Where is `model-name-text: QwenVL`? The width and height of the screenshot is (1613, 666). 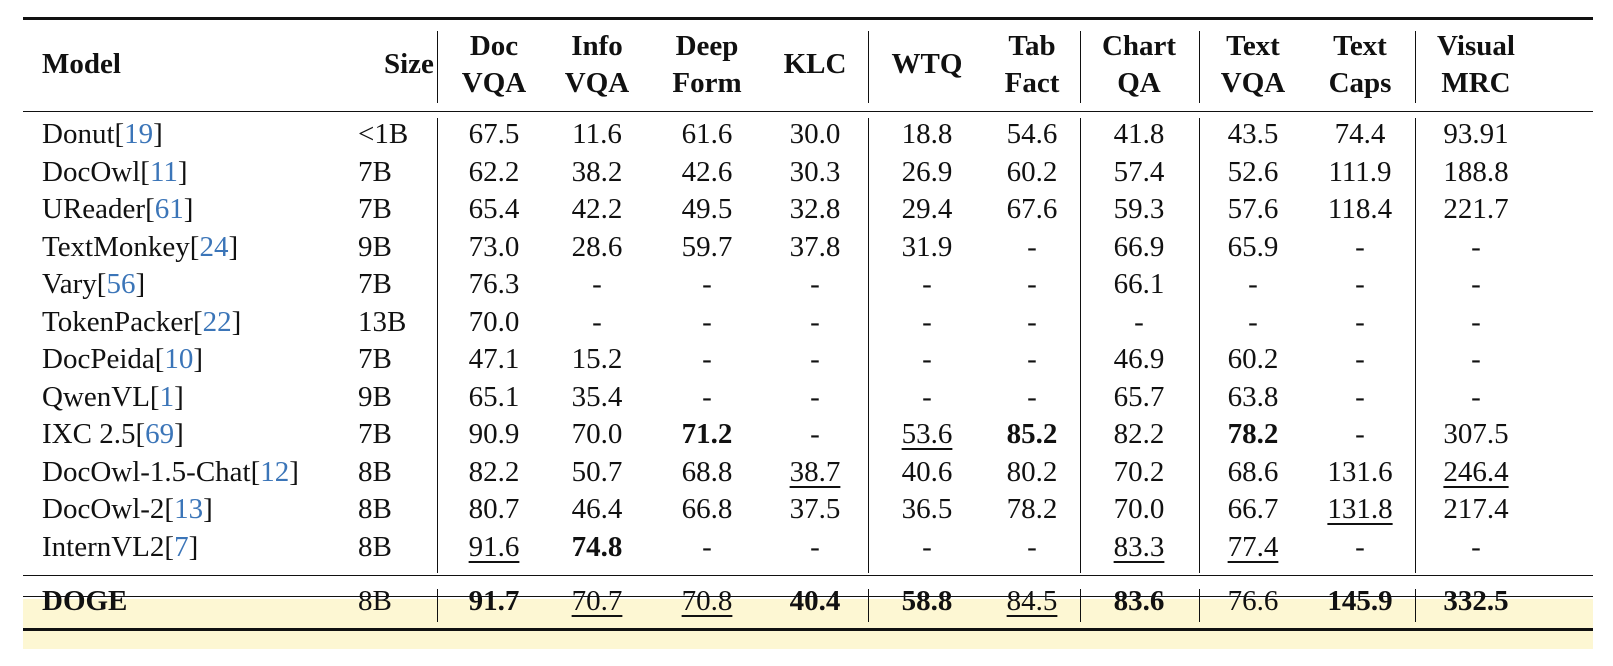
model-name-text: QwenVL is located at coordinates (96, 396).